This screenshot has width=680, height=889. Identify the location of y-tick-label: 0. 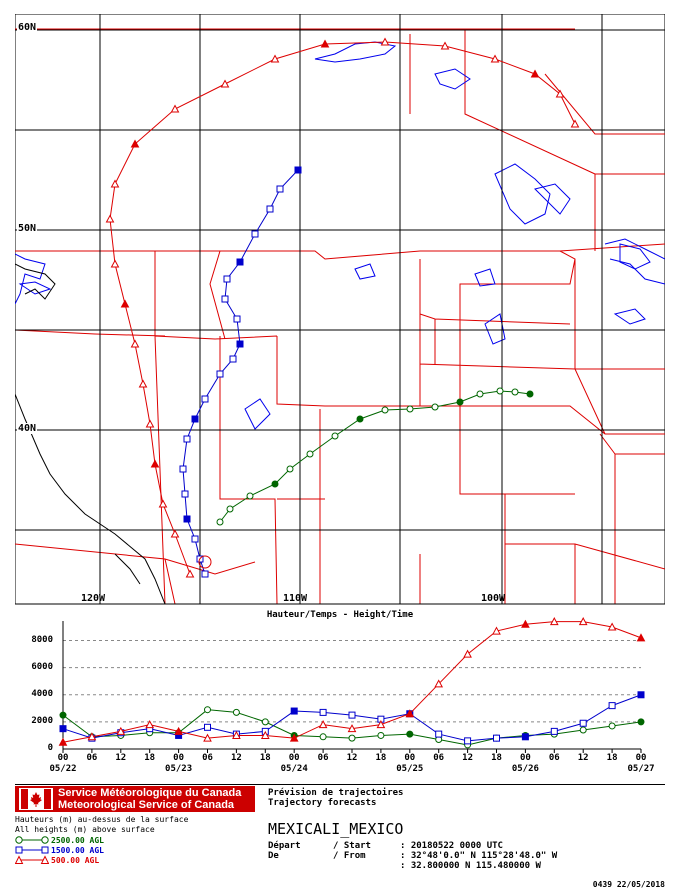
(50, 748).